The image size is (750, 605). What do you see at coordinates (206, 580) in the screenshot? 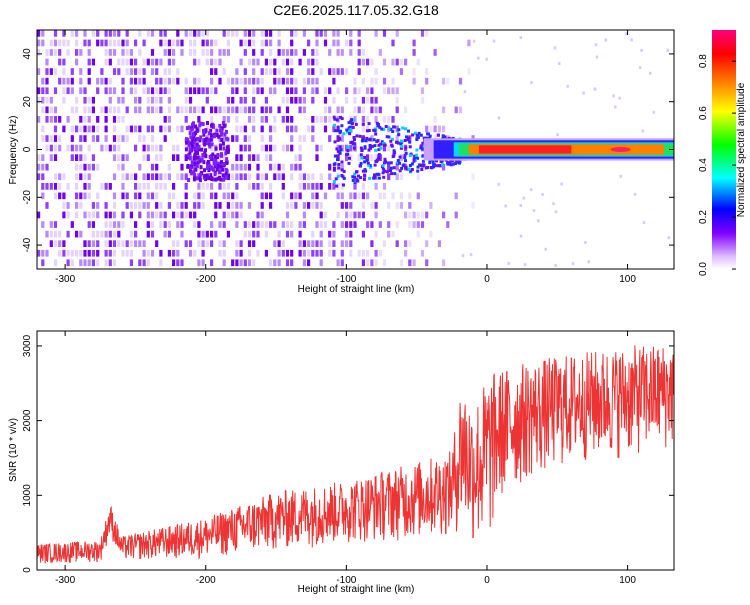
I see `x-tick-label: -200` at bounding box center [206, 580].